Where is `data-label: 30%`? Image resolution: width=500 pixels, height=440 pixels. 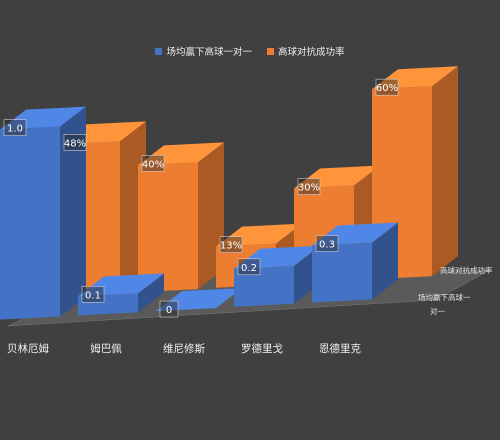 data-label: 30% is located at coordinates (309, 187).